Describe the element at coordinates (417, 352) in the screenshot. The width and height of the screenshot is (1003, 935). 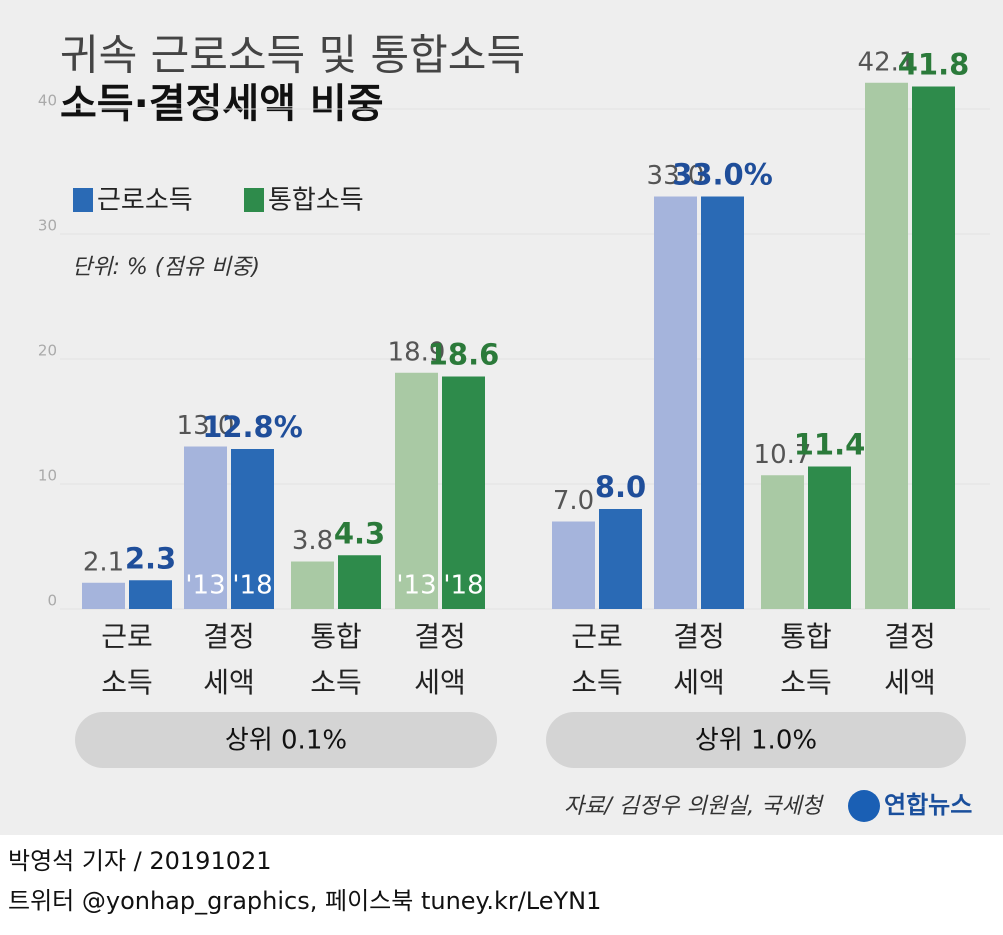
I see `value-label: 18.9` at that location.